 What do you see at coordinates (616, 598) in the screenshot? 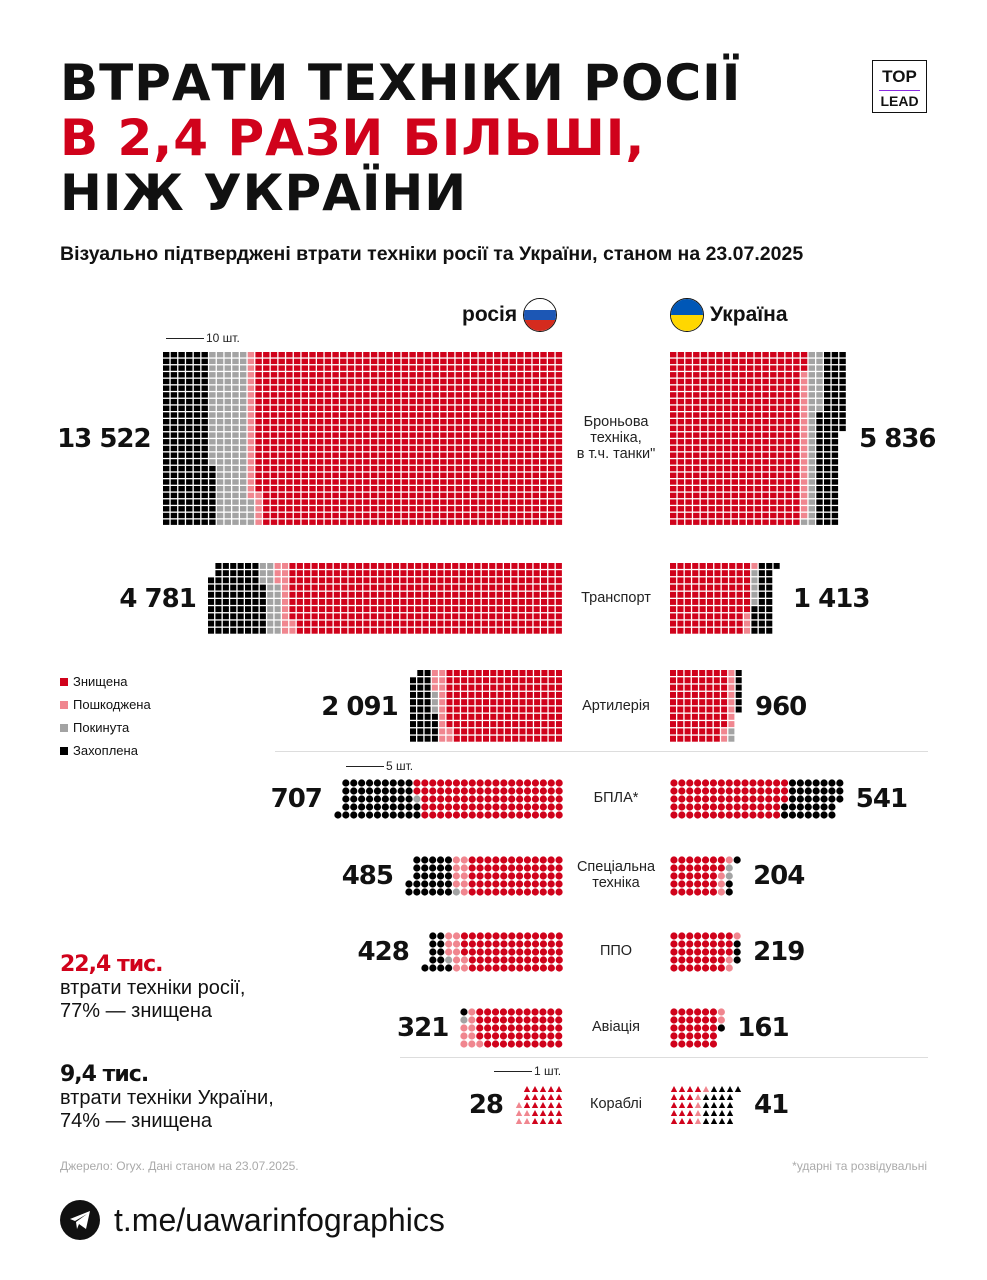
I see `category-label: Транспорт` at bounding box center [616, 598].